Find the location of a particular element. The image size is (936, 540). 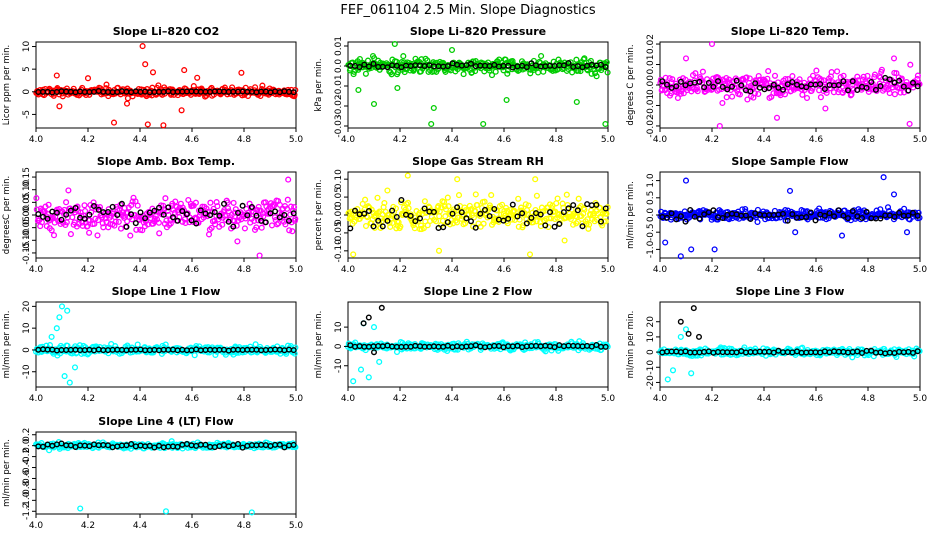

panel-title: Slope Li–820 Pressure is located at coordinates (478, 31).